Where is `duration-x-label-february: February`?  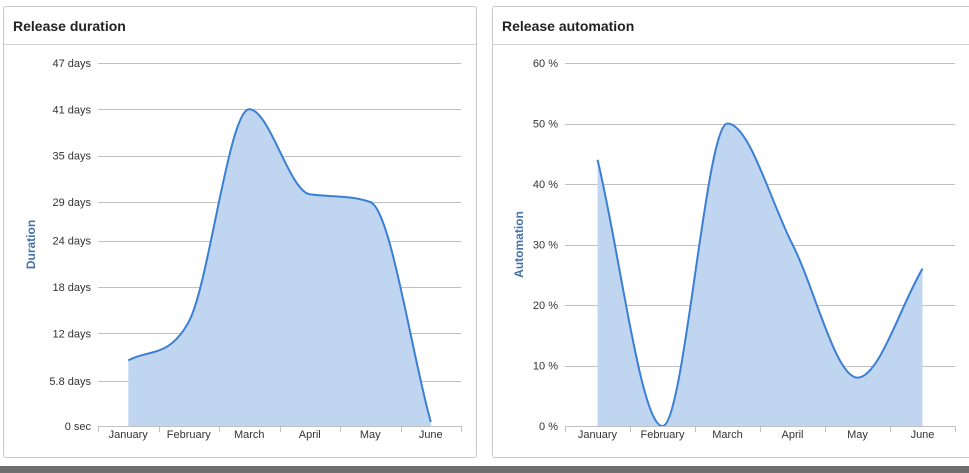
duration-x-label-february: February is located at coordinates (189, 435).